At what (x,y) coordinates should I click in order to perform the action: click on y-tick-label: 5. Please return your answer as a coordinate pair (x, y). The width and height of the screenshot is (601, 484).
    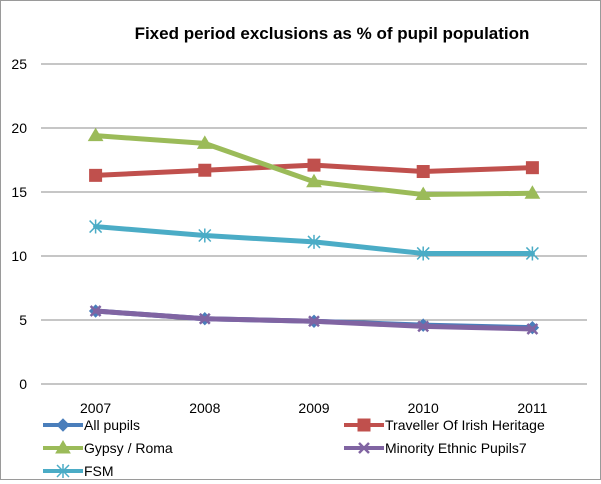
    Looking at the image, I should click on (23, 320).